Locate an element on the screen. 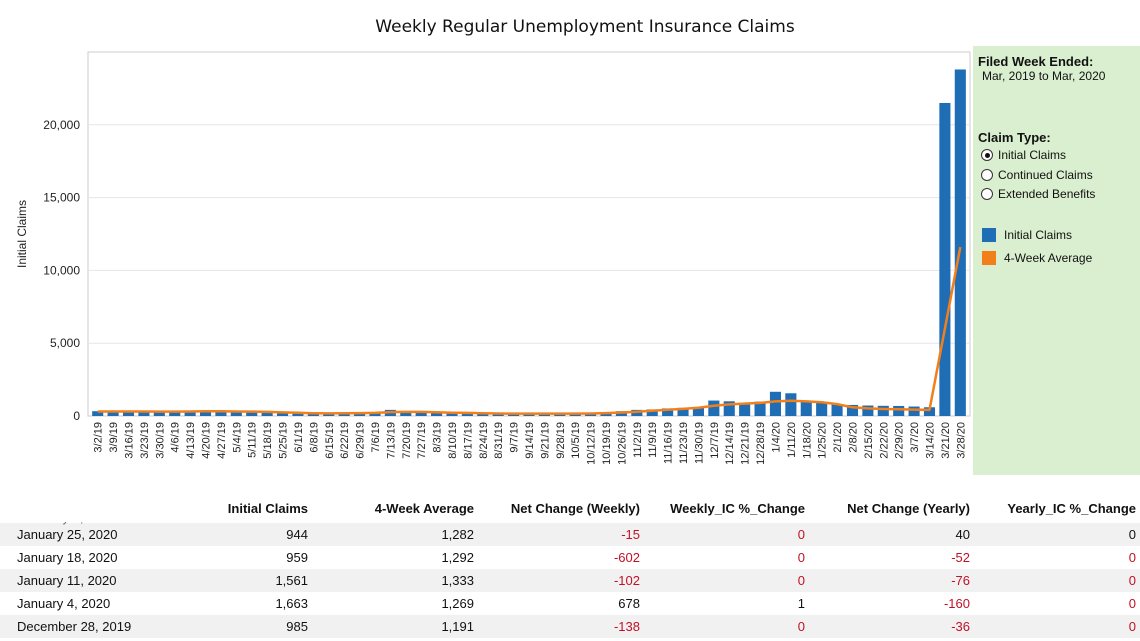 This screenshot has width=1140, height=641. x-tick-label: 1/18/20 is located at coordinates (807, 440).